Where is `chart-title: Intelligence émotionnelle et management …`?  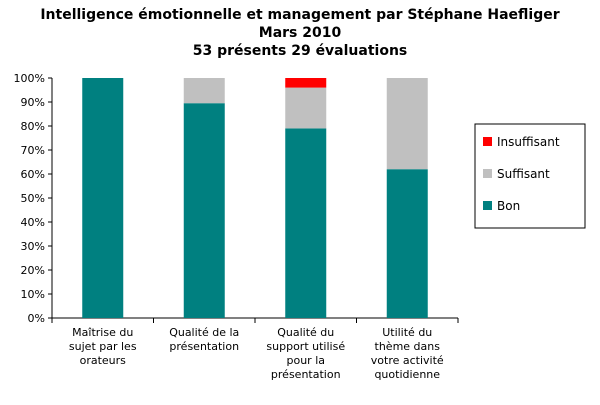
chart-title: Intelligence émotionnelle et management … is located at coordinates (300, 15).